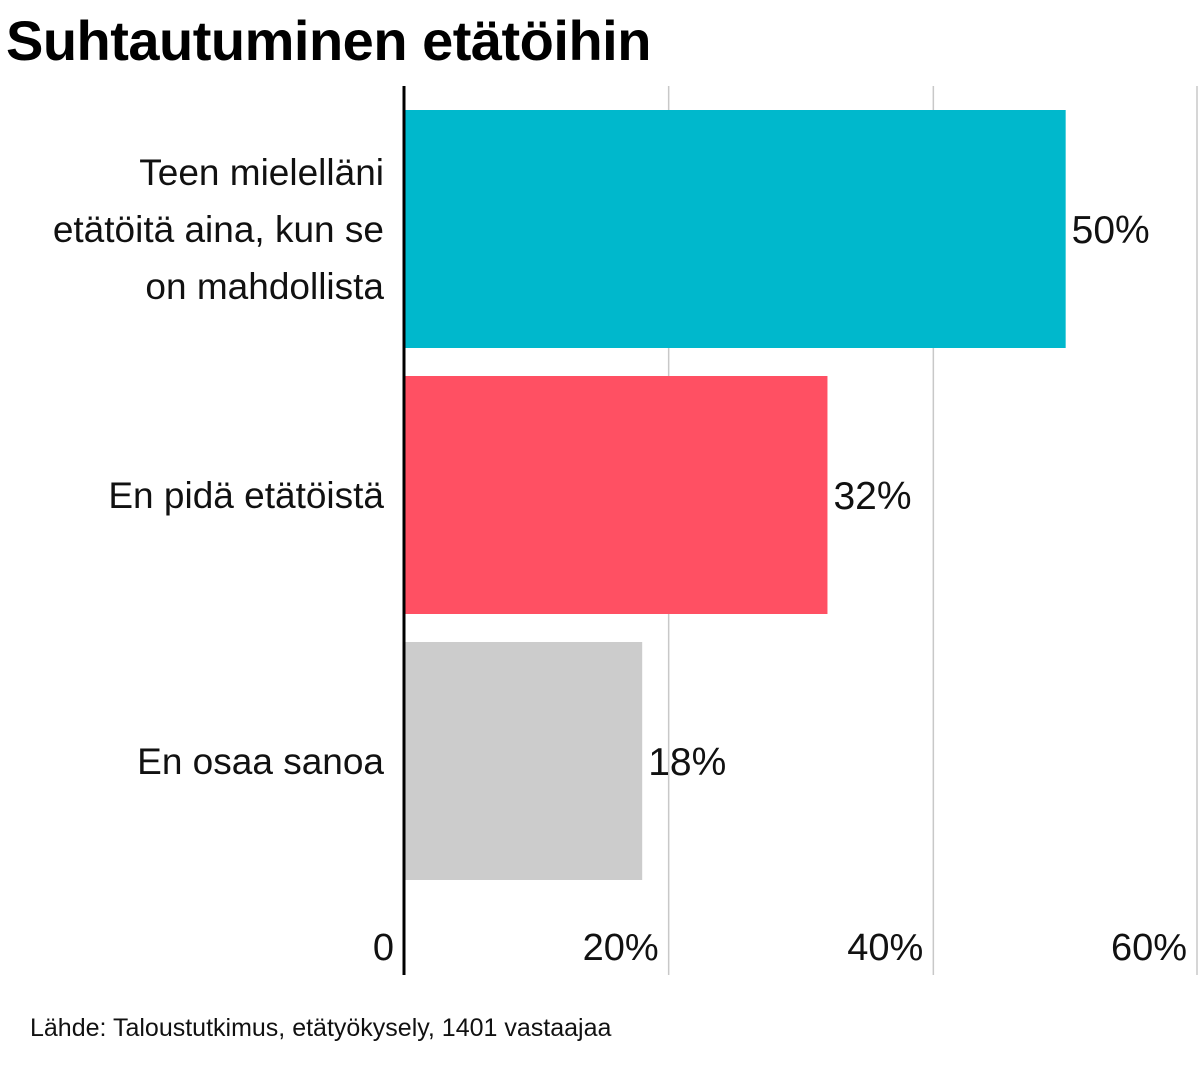  I want to click on category-label-2: En osaa sanoa, so click(260, 761).